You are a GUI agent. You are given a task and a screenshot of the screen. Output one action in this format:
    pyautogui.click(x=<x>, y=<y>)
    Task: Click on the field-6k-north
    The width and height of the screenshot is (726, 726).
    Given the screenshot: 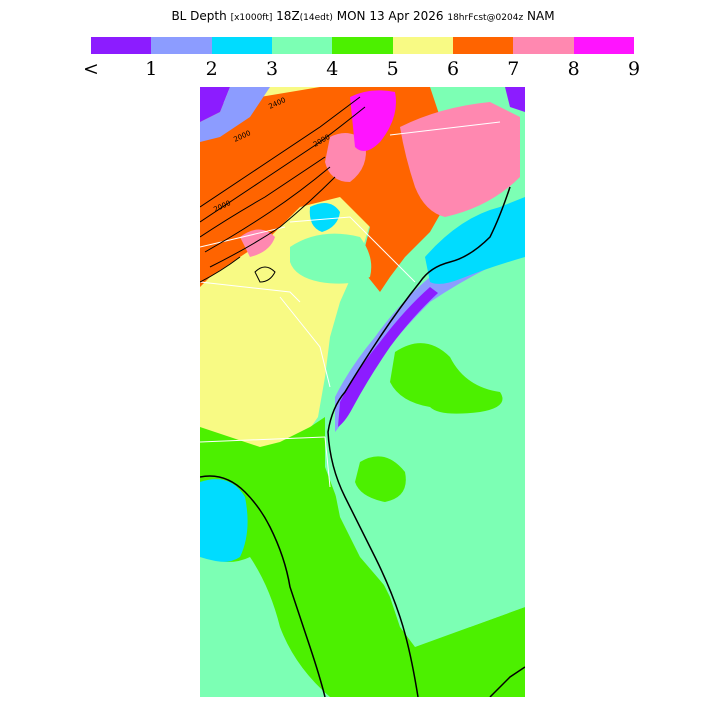 What is the action you would take?
    pyautogui.click(x=330, y=189)
    